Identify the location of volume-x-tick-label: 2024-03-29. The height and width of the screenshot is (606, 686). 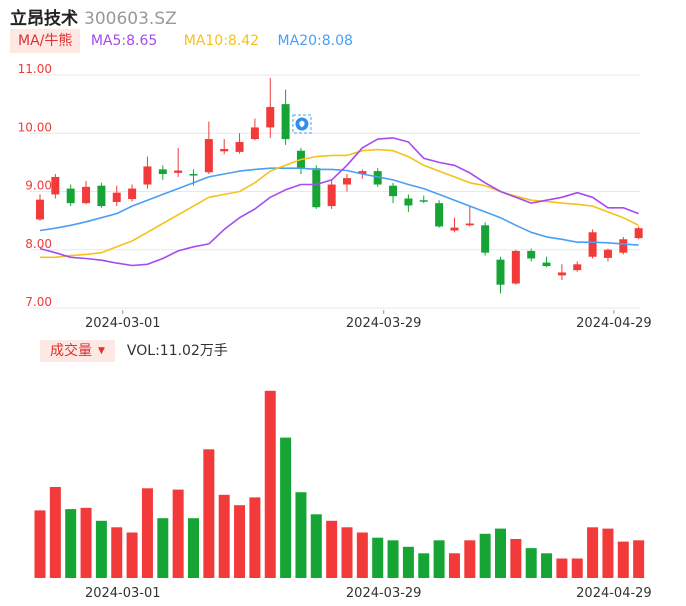
(384, 593).